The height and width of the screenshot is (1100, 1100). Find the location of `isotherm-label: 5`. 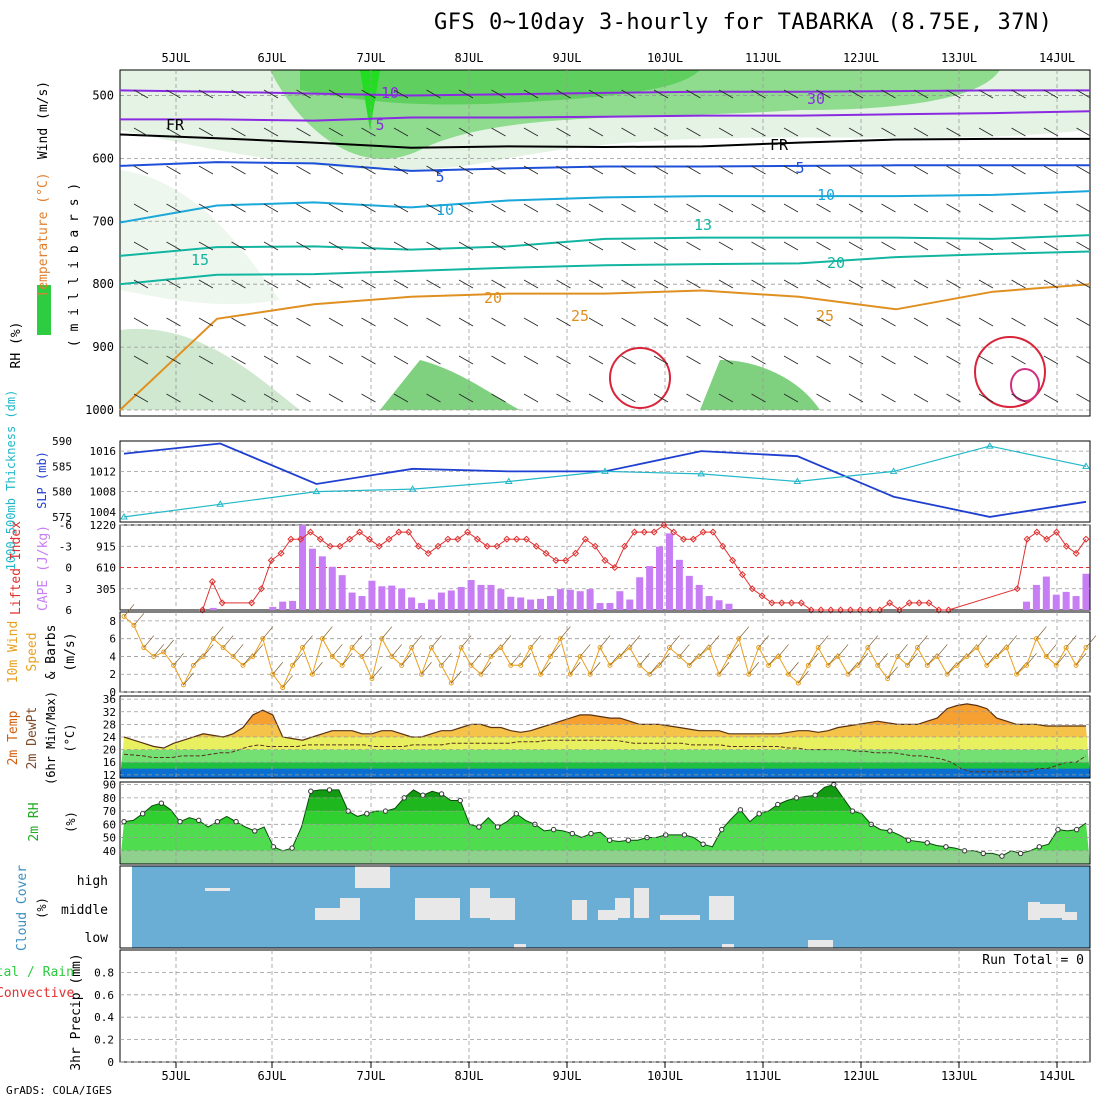

isotherm-label: 5 is located at coordinates (379, 125).